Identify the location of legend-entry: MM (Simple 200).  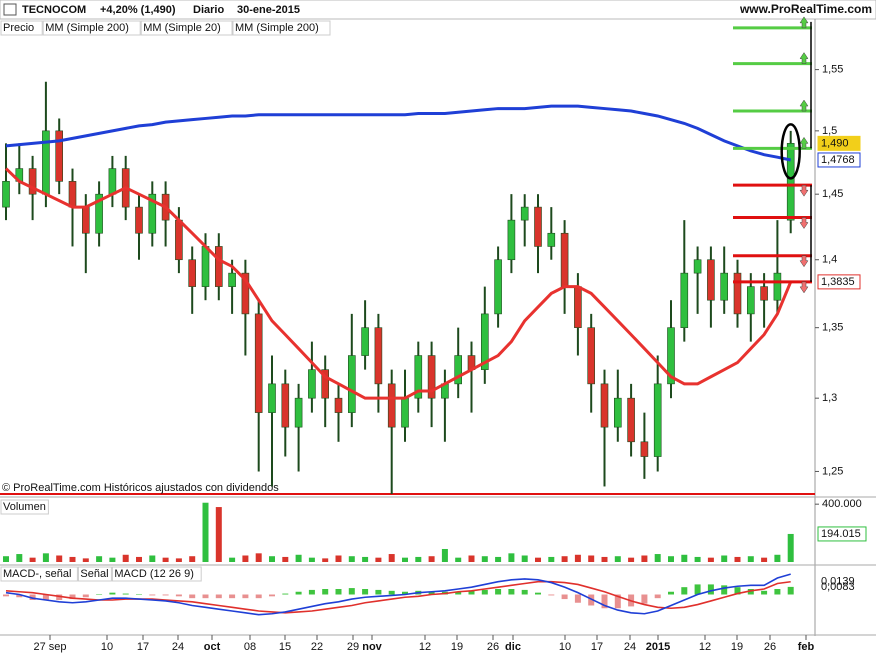
(277, 28).